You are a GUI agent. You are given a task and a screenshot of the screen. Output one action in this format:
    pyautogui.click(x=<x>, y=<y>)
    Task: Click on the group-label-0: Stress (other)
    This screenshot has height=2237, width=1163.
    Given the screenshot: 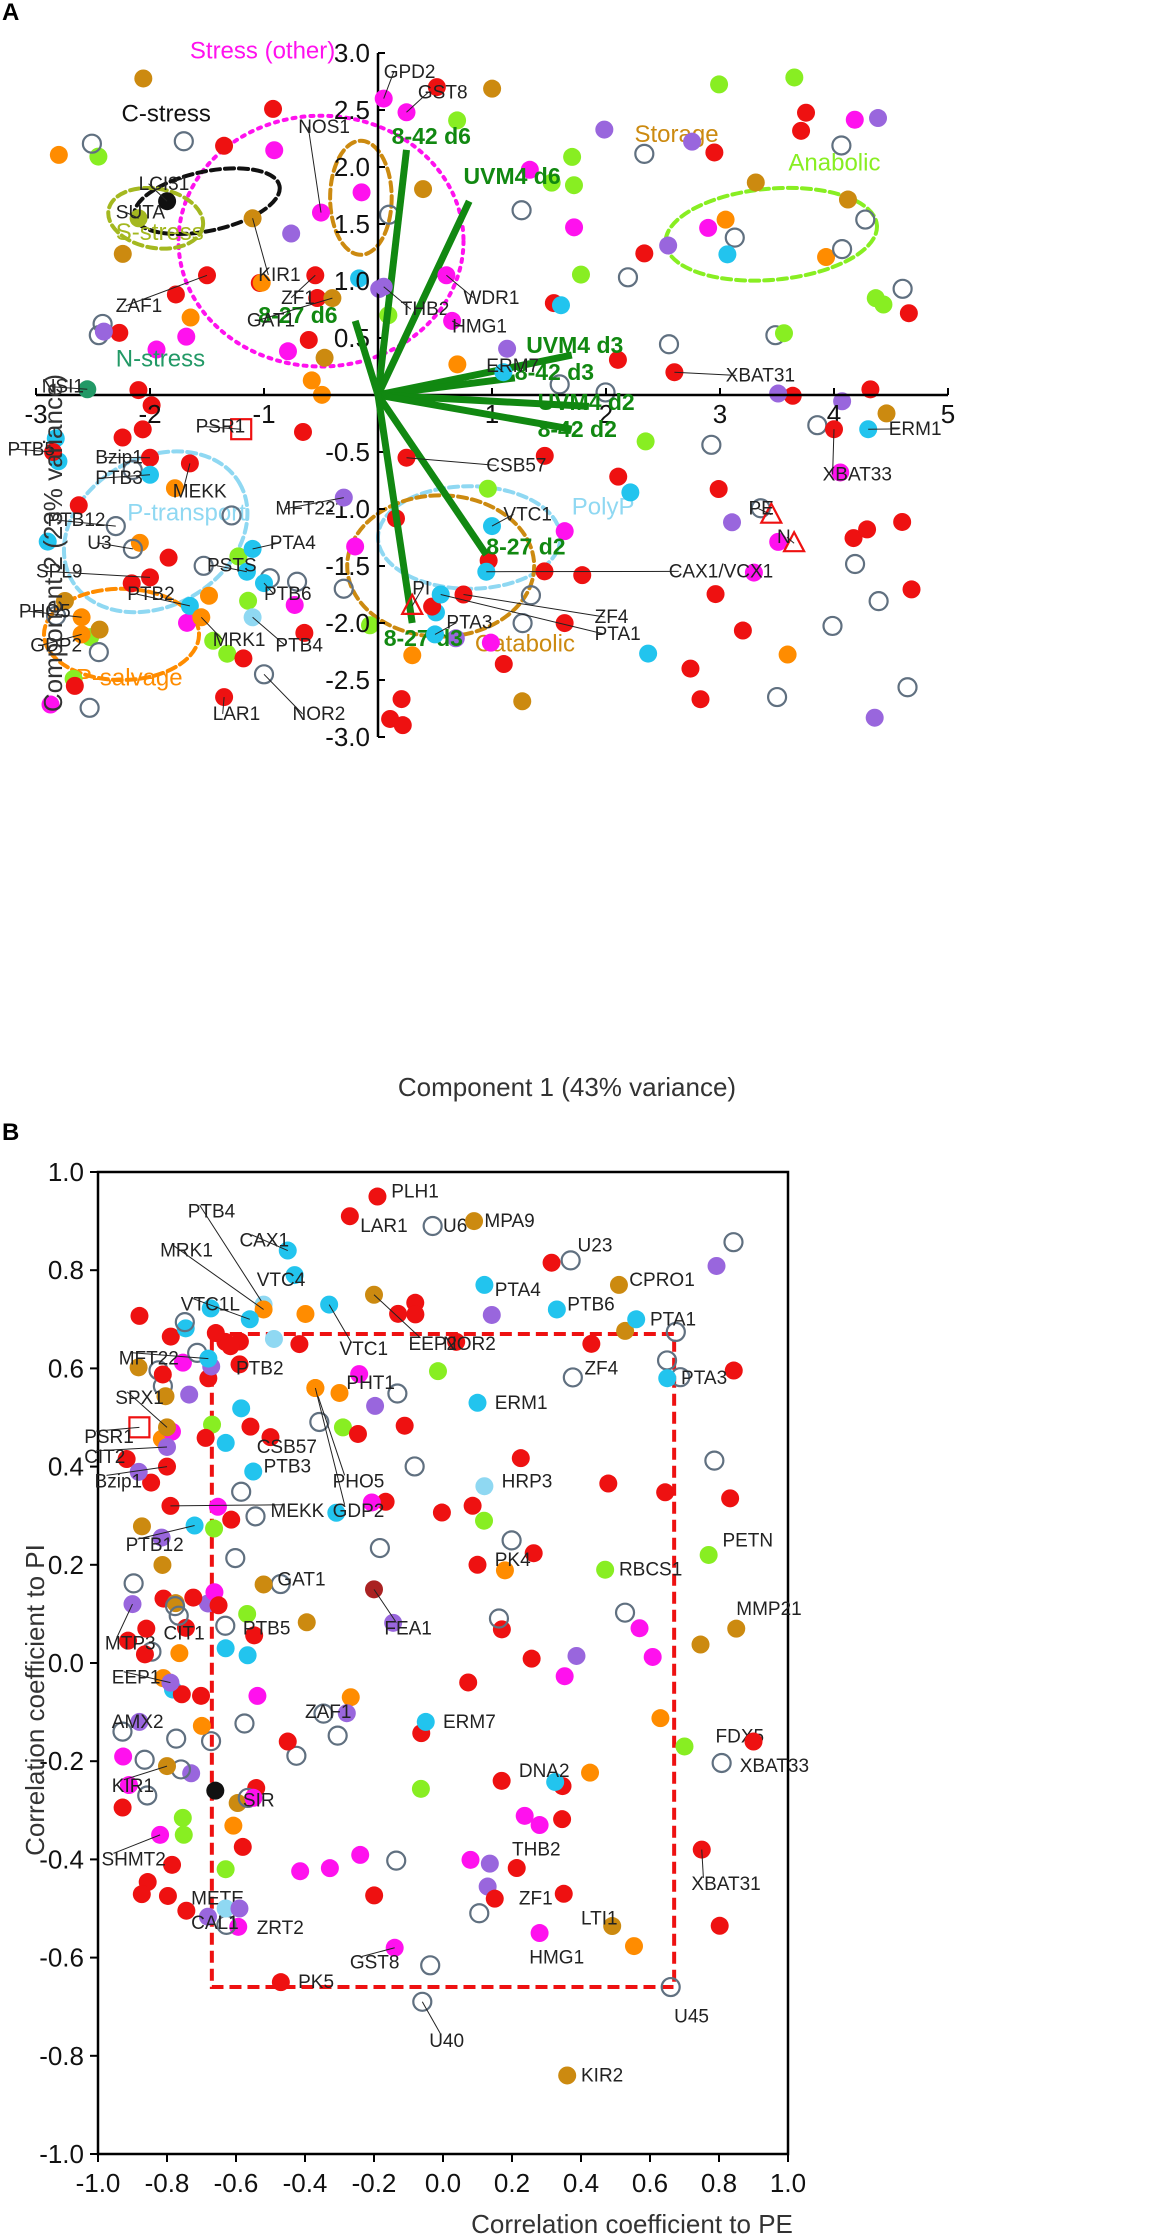 What is the action you would take?
    pyautogui.click(x=262, y=51)
    